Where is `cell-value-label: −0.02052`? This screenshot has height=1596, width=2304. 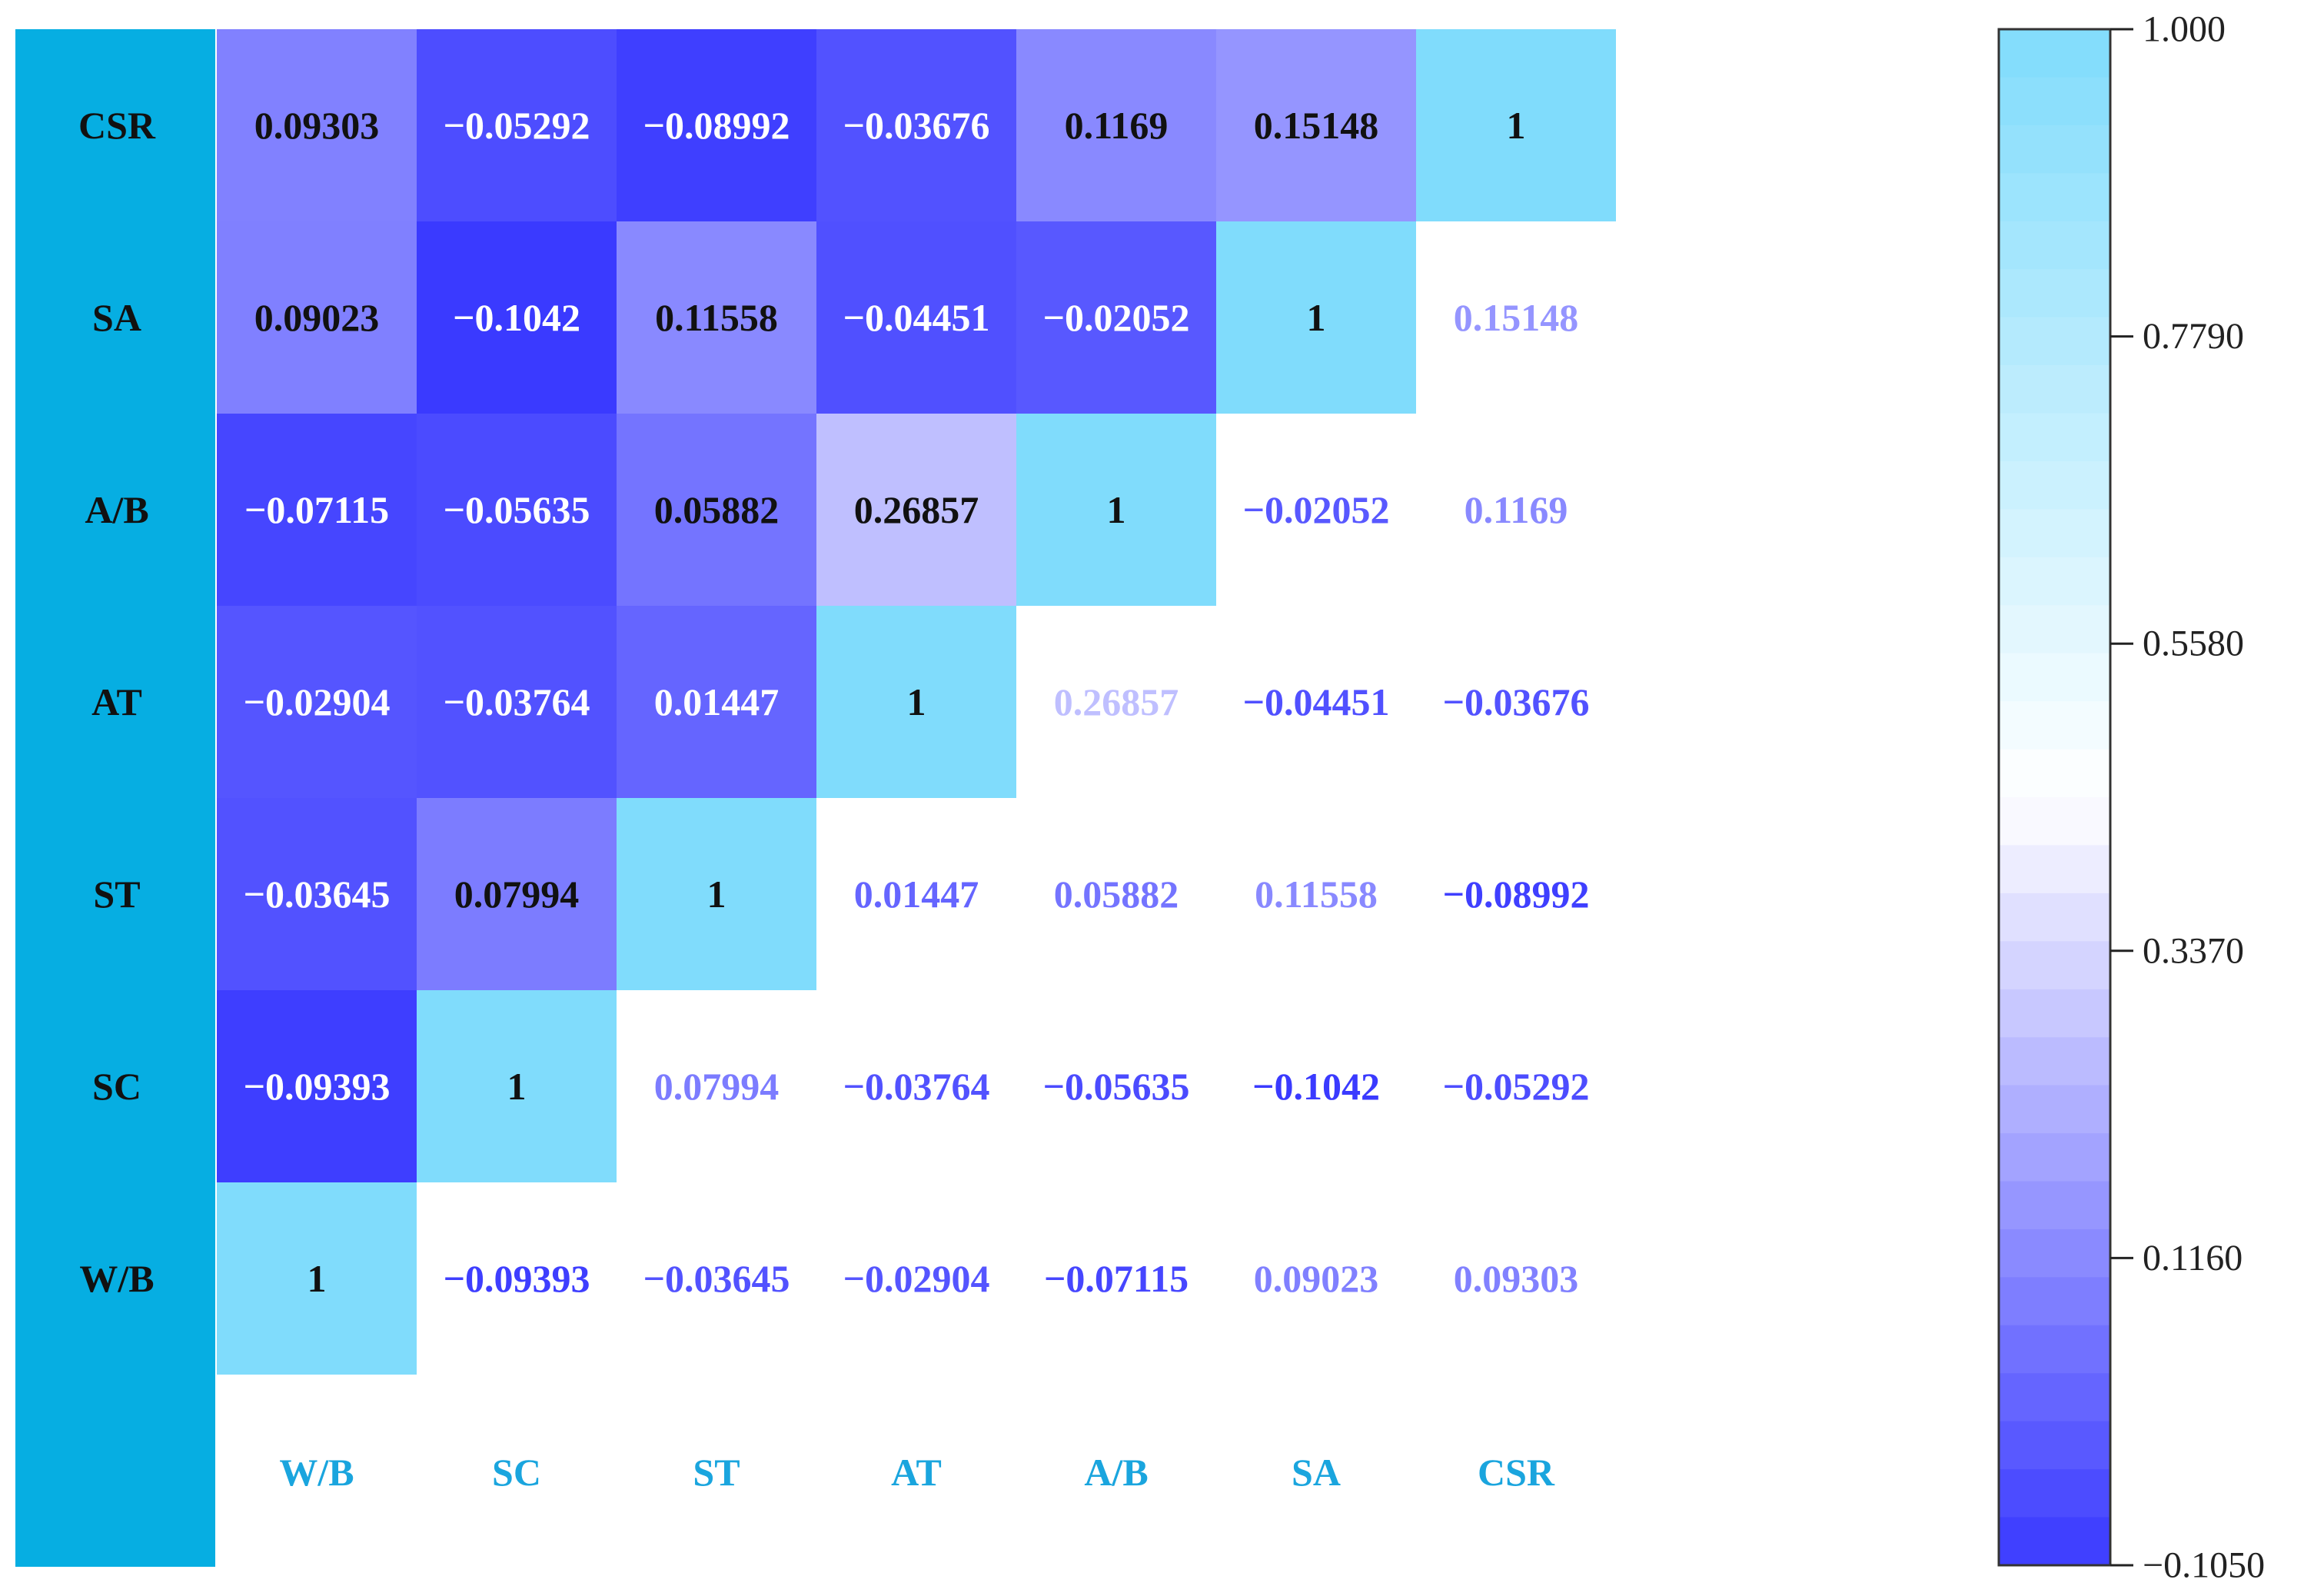
cell-value-label: −0.02052 is located at coordinates (1116, 317).